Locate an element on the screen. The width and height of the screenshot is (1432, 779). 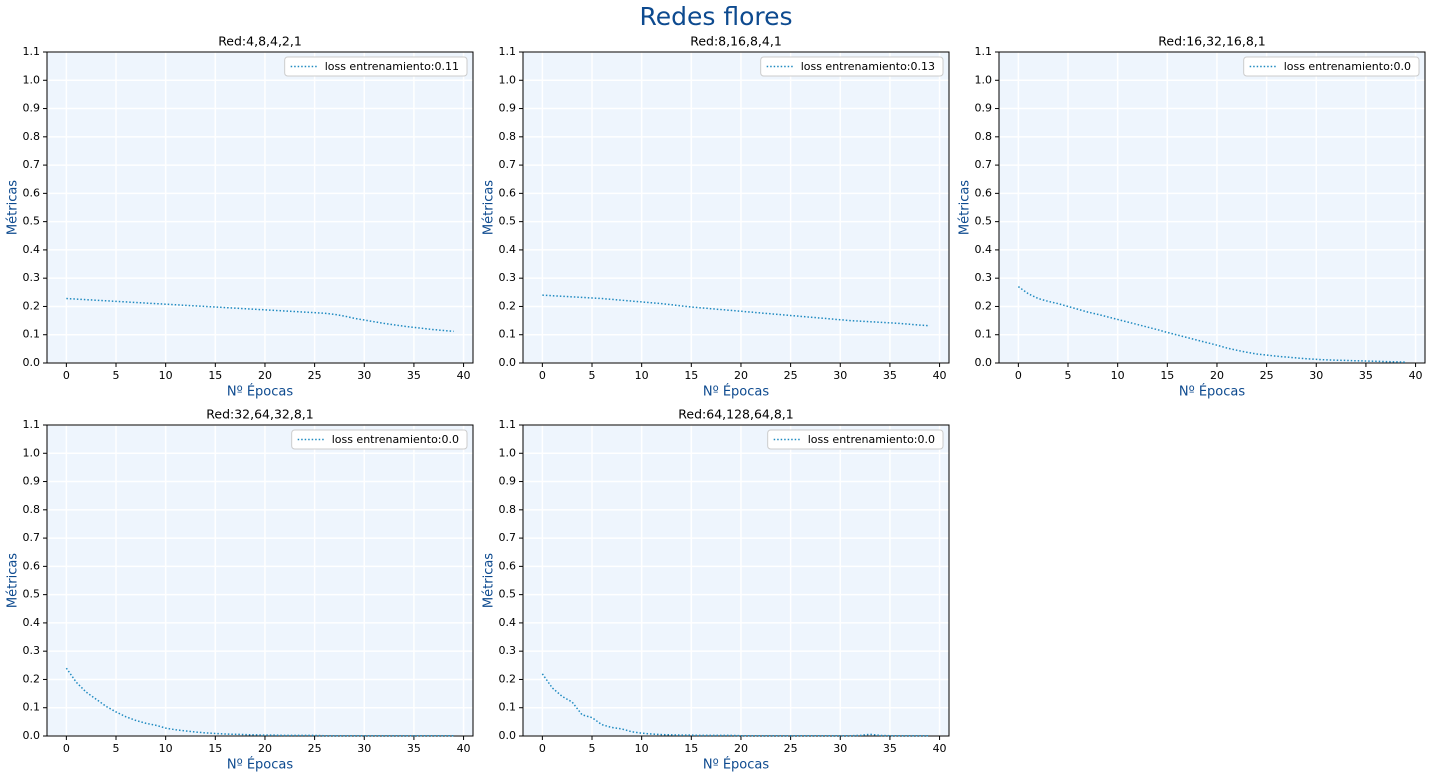
subplot-title: Red:8,16,8,4,1 is located at coordinates (736, 41).